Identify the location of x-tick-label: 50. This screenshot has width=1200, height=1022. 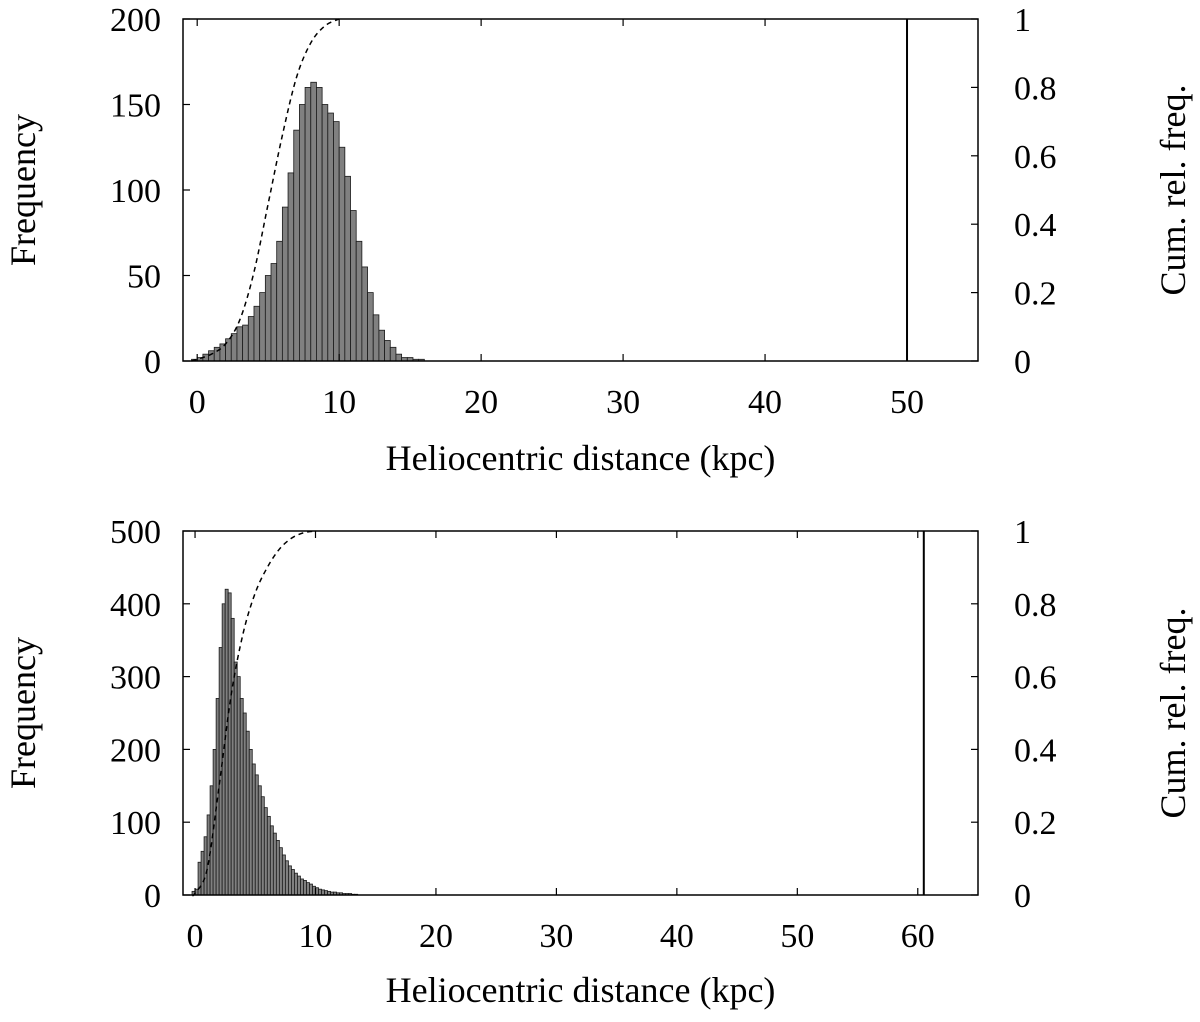
(907, 402).